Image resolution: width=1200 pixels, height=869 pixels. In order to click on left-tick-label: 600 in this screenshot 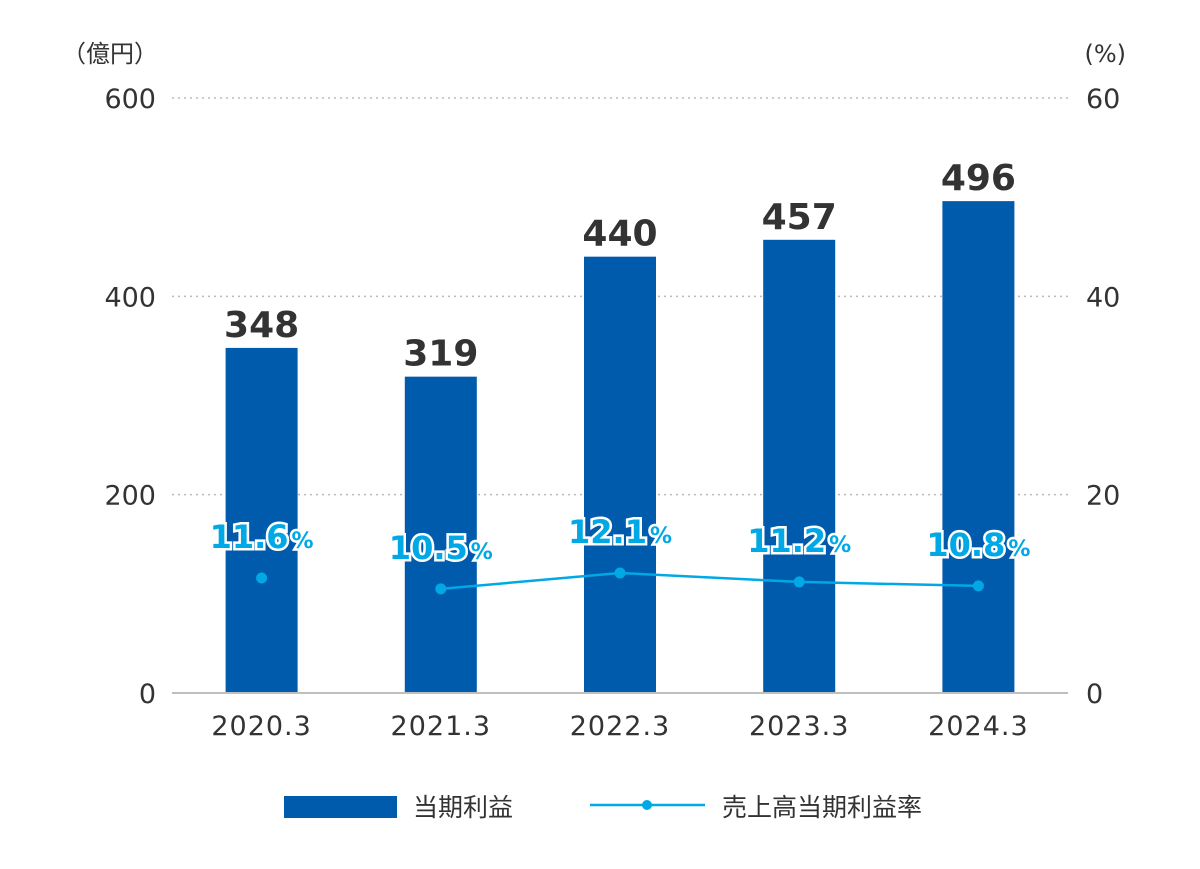, I will do `click(130, 99)`.